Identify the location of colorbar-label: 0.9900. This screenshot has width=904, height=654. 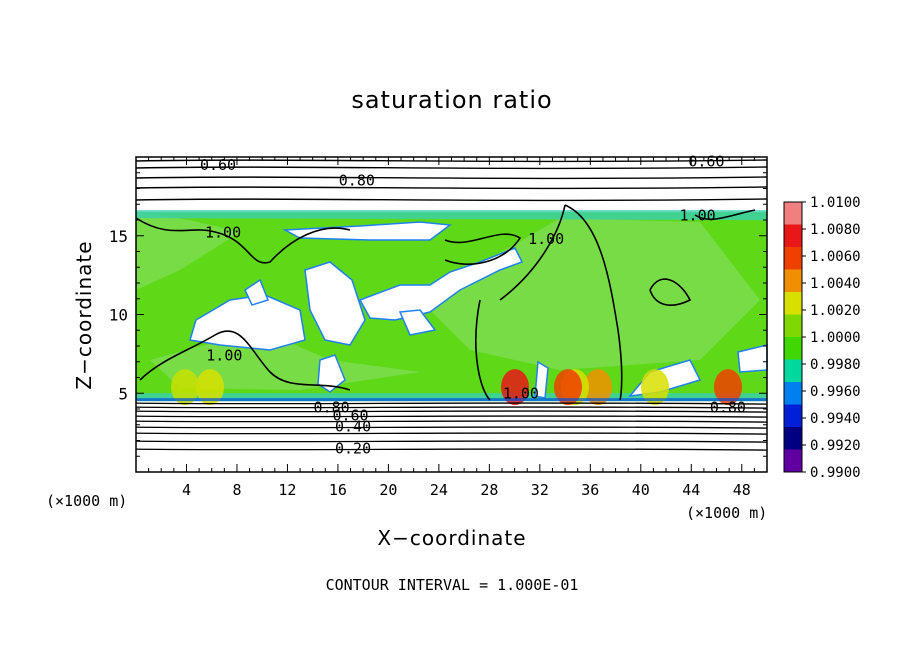
(835, 473).